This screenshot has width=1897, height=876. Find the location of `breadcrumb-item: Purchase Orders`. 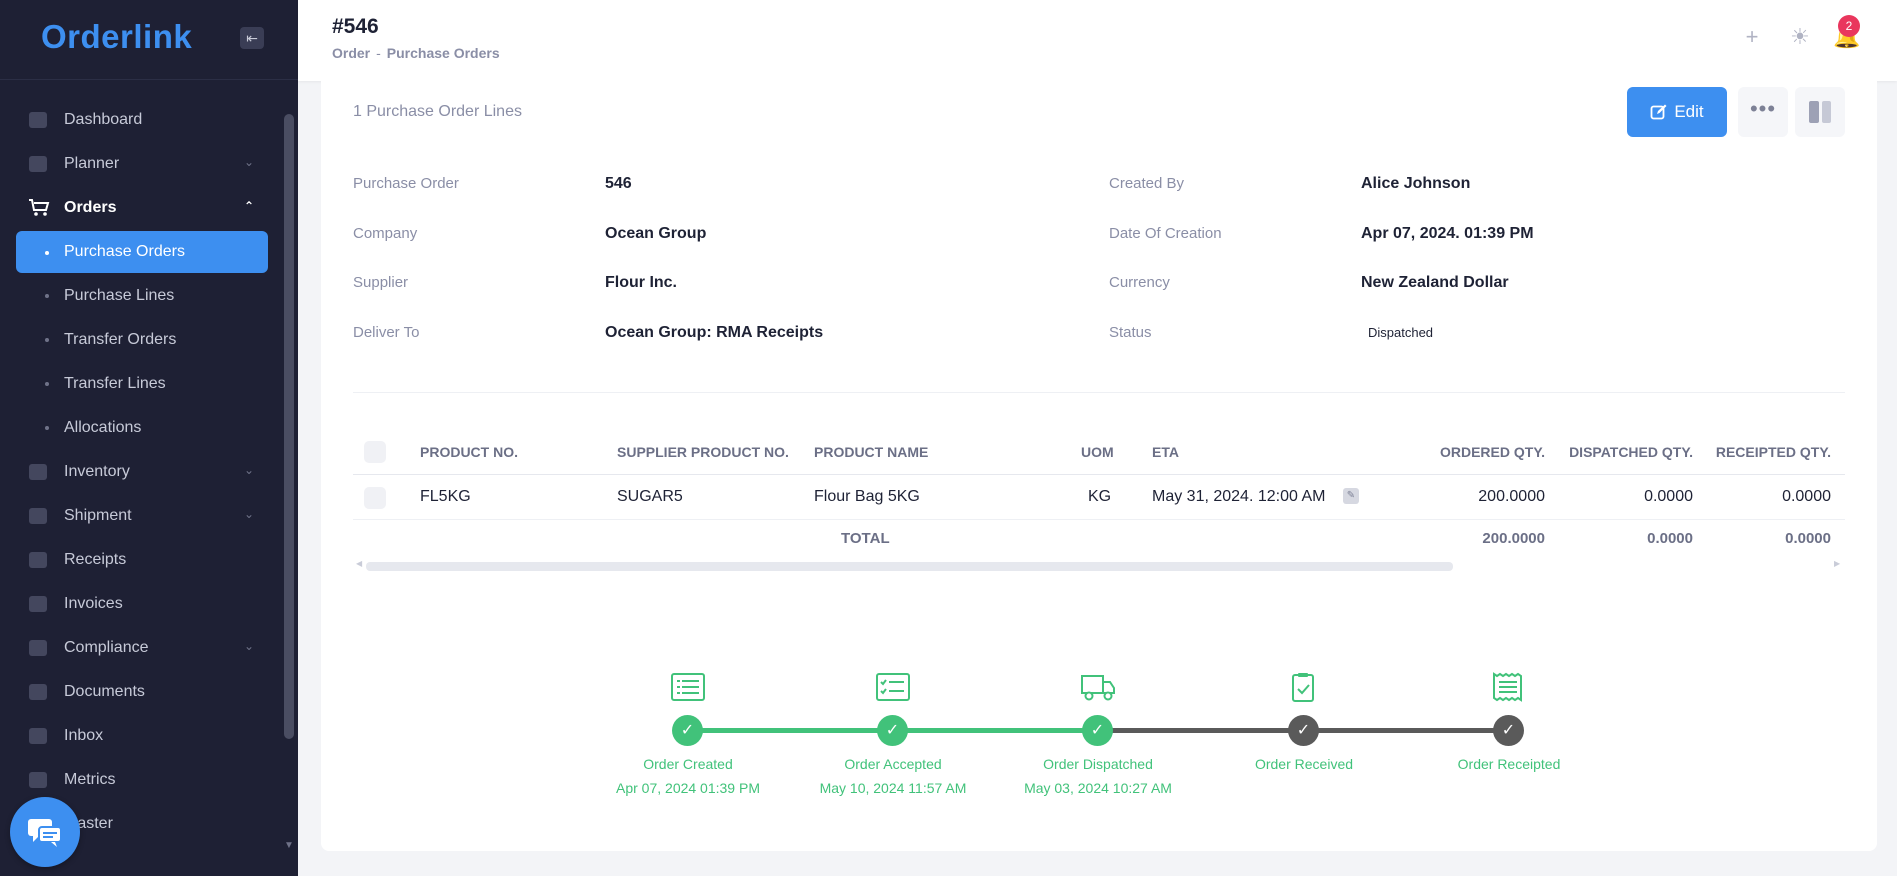

breadcrumb-item: Purchase Orders is located at coordinates (443, 53).